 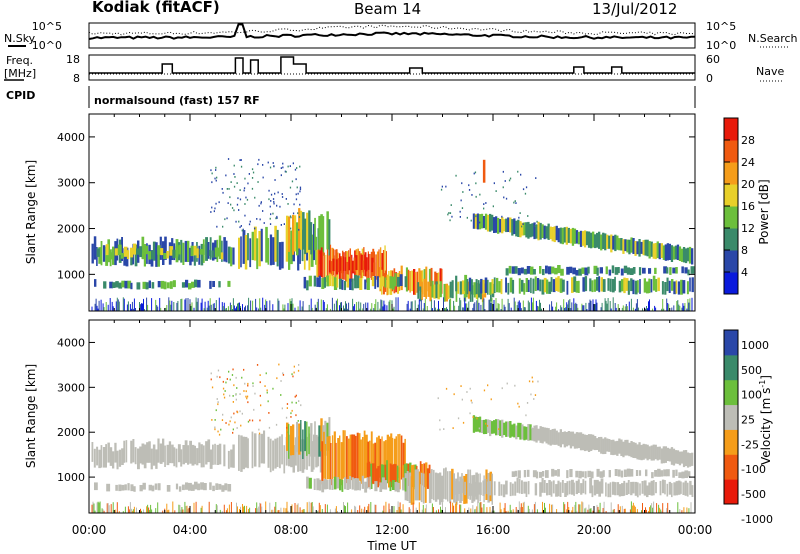 I want to click on freq-tick-top: 18, so click(x=73, y=59).